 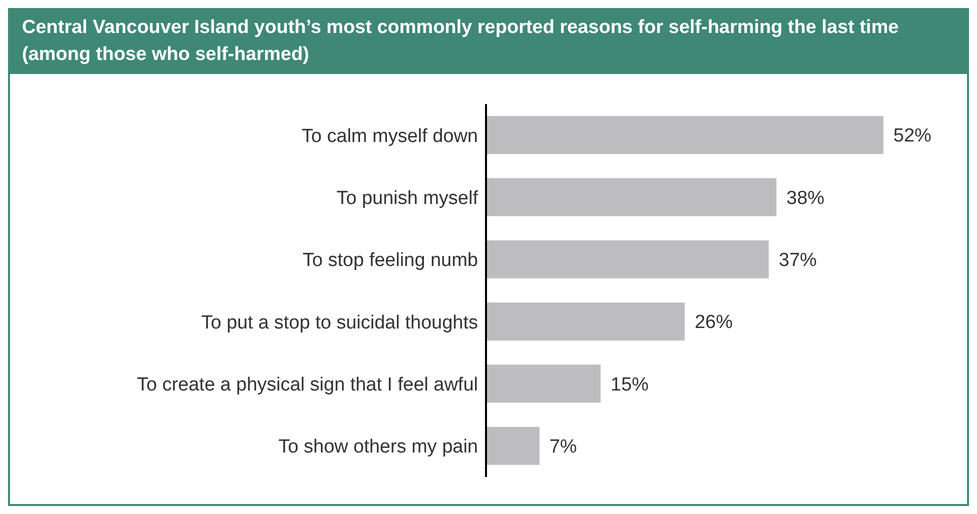 What do you see at coordinates (407, 198) in the screenshot?
I see `y-tick-label: To punish myself` at bounding box center [407, 198].